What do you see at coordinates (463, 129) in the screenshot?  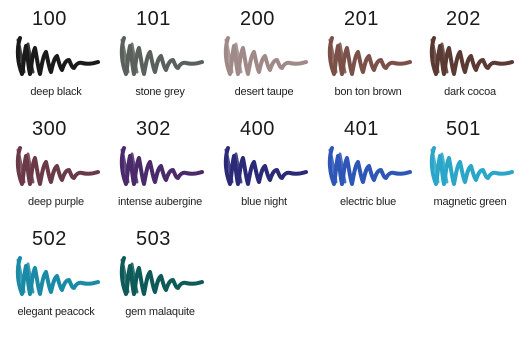 I see `shade-number: 501` at bounding box center [463, 129].